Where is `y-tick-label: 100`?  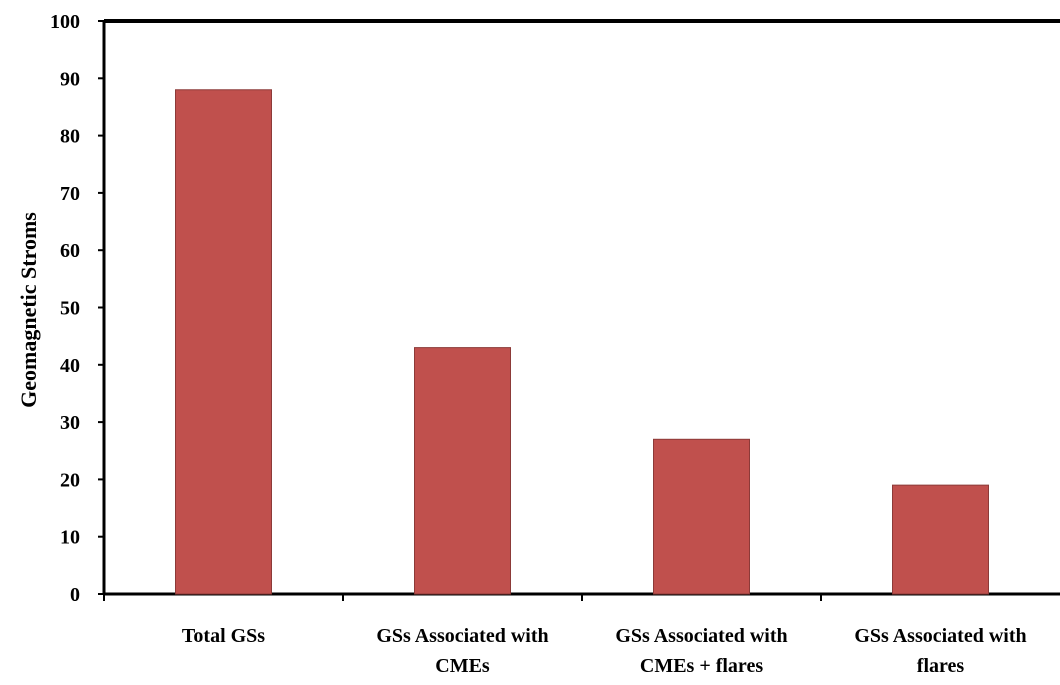
y-tick-label: 100 is located at coordinates (65, 22).